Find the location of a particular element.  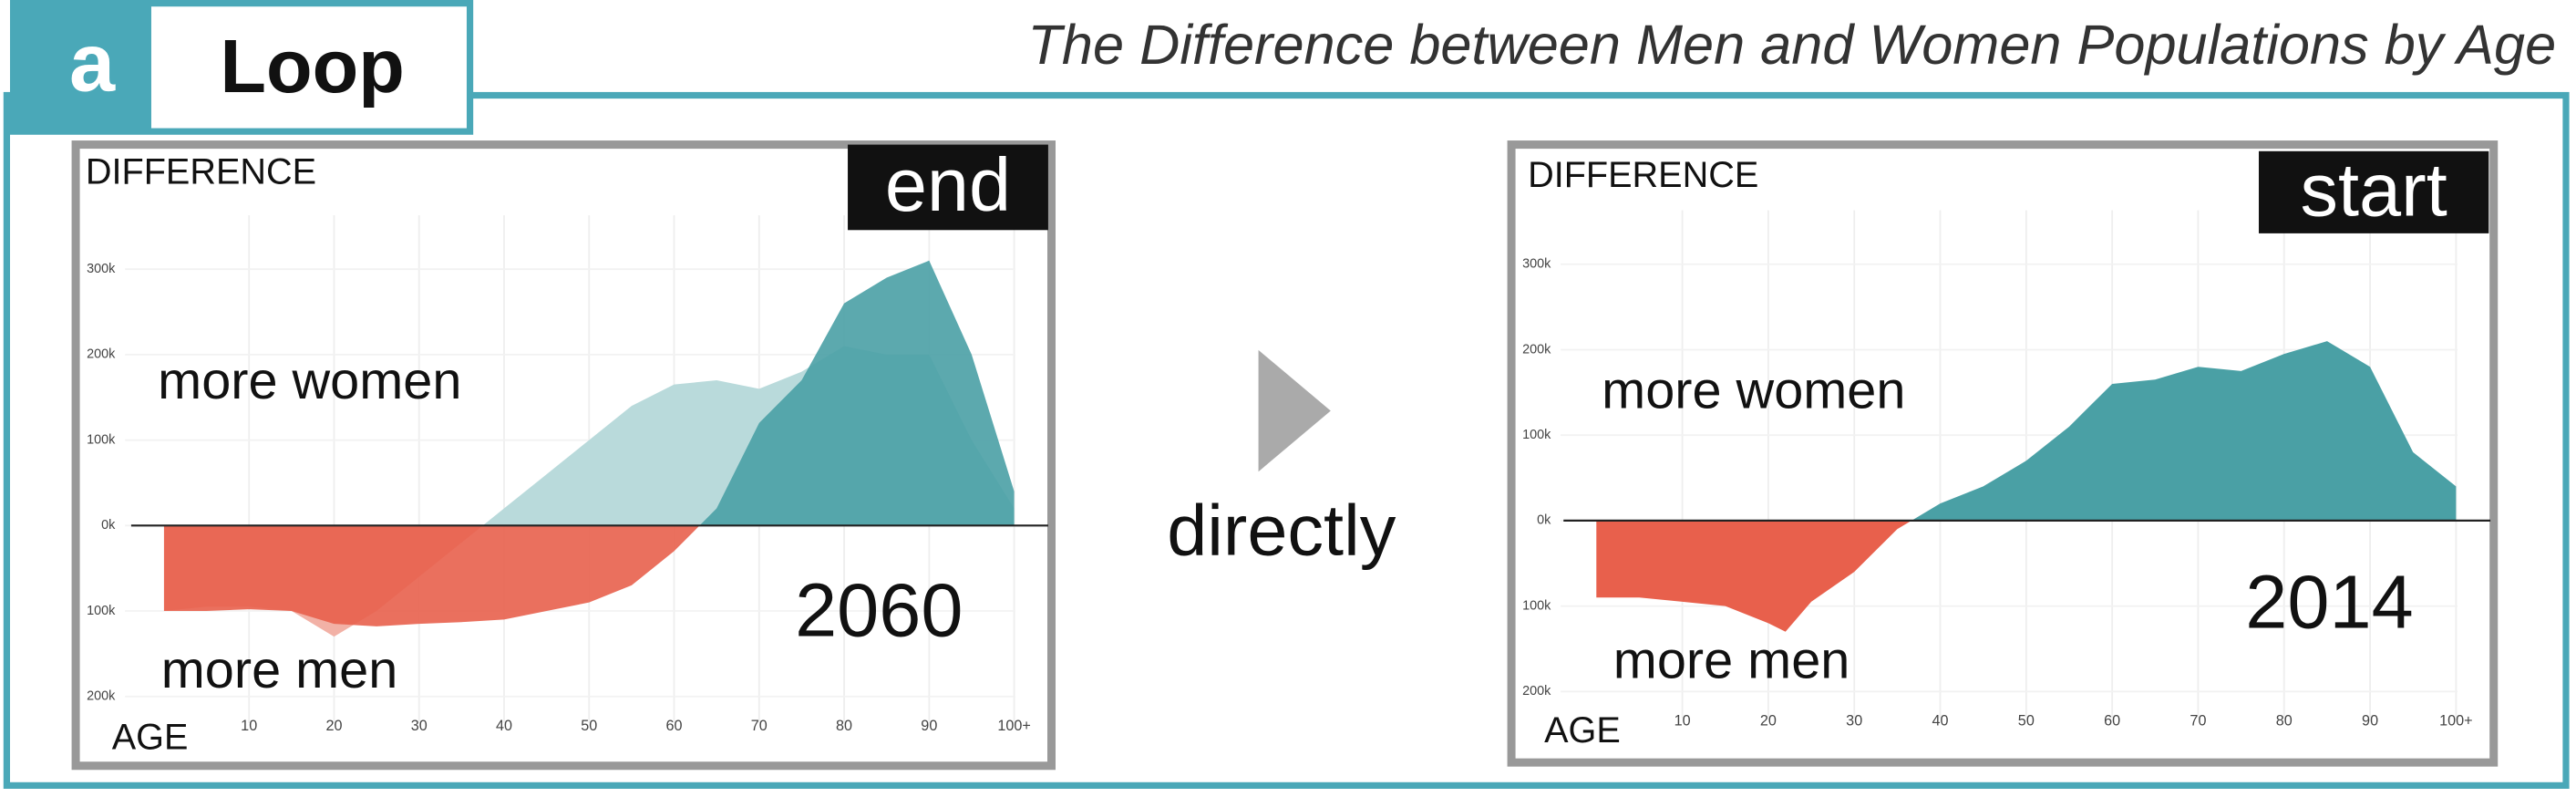

year-label: 2014 is located at coordinates (2329, 603).